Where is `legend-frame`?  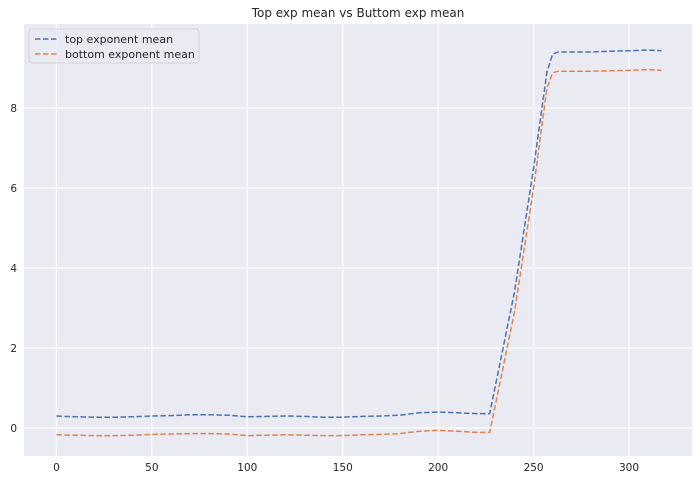 legend-frame is located at coordinates (114, 46).